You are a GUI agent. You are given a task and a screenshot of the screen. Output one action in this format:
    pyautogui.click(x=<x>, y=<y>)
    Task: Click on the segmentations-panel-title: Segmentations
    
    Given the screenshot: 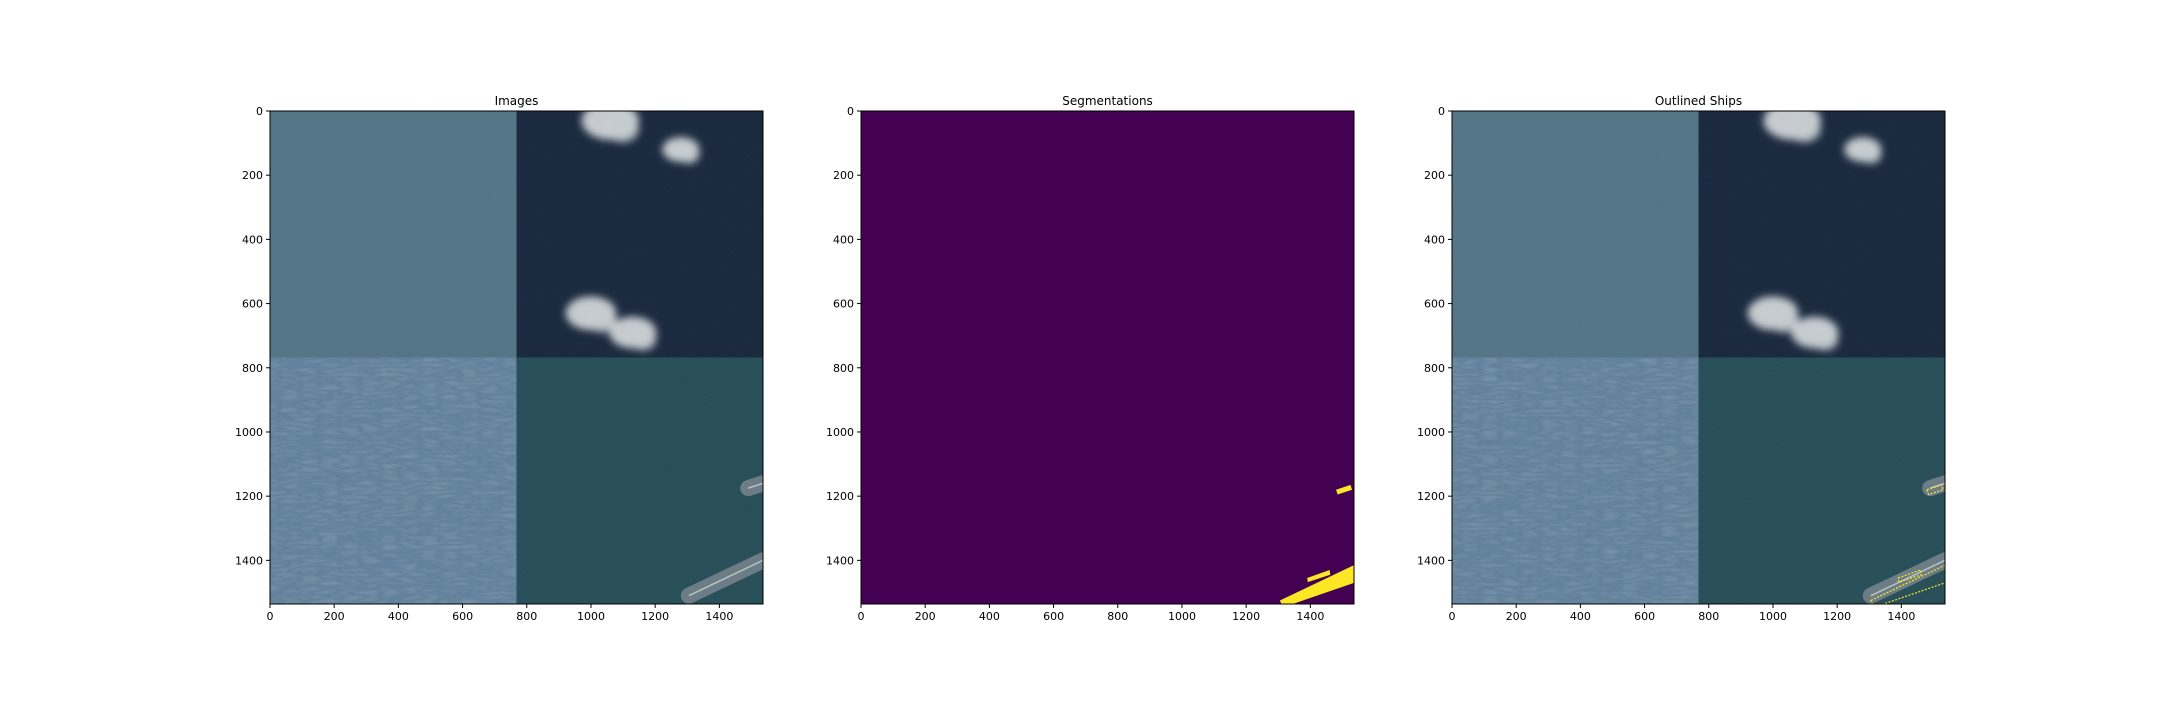 What is the action you would take?
    pyautogui.click(x=1107, y=101)
    